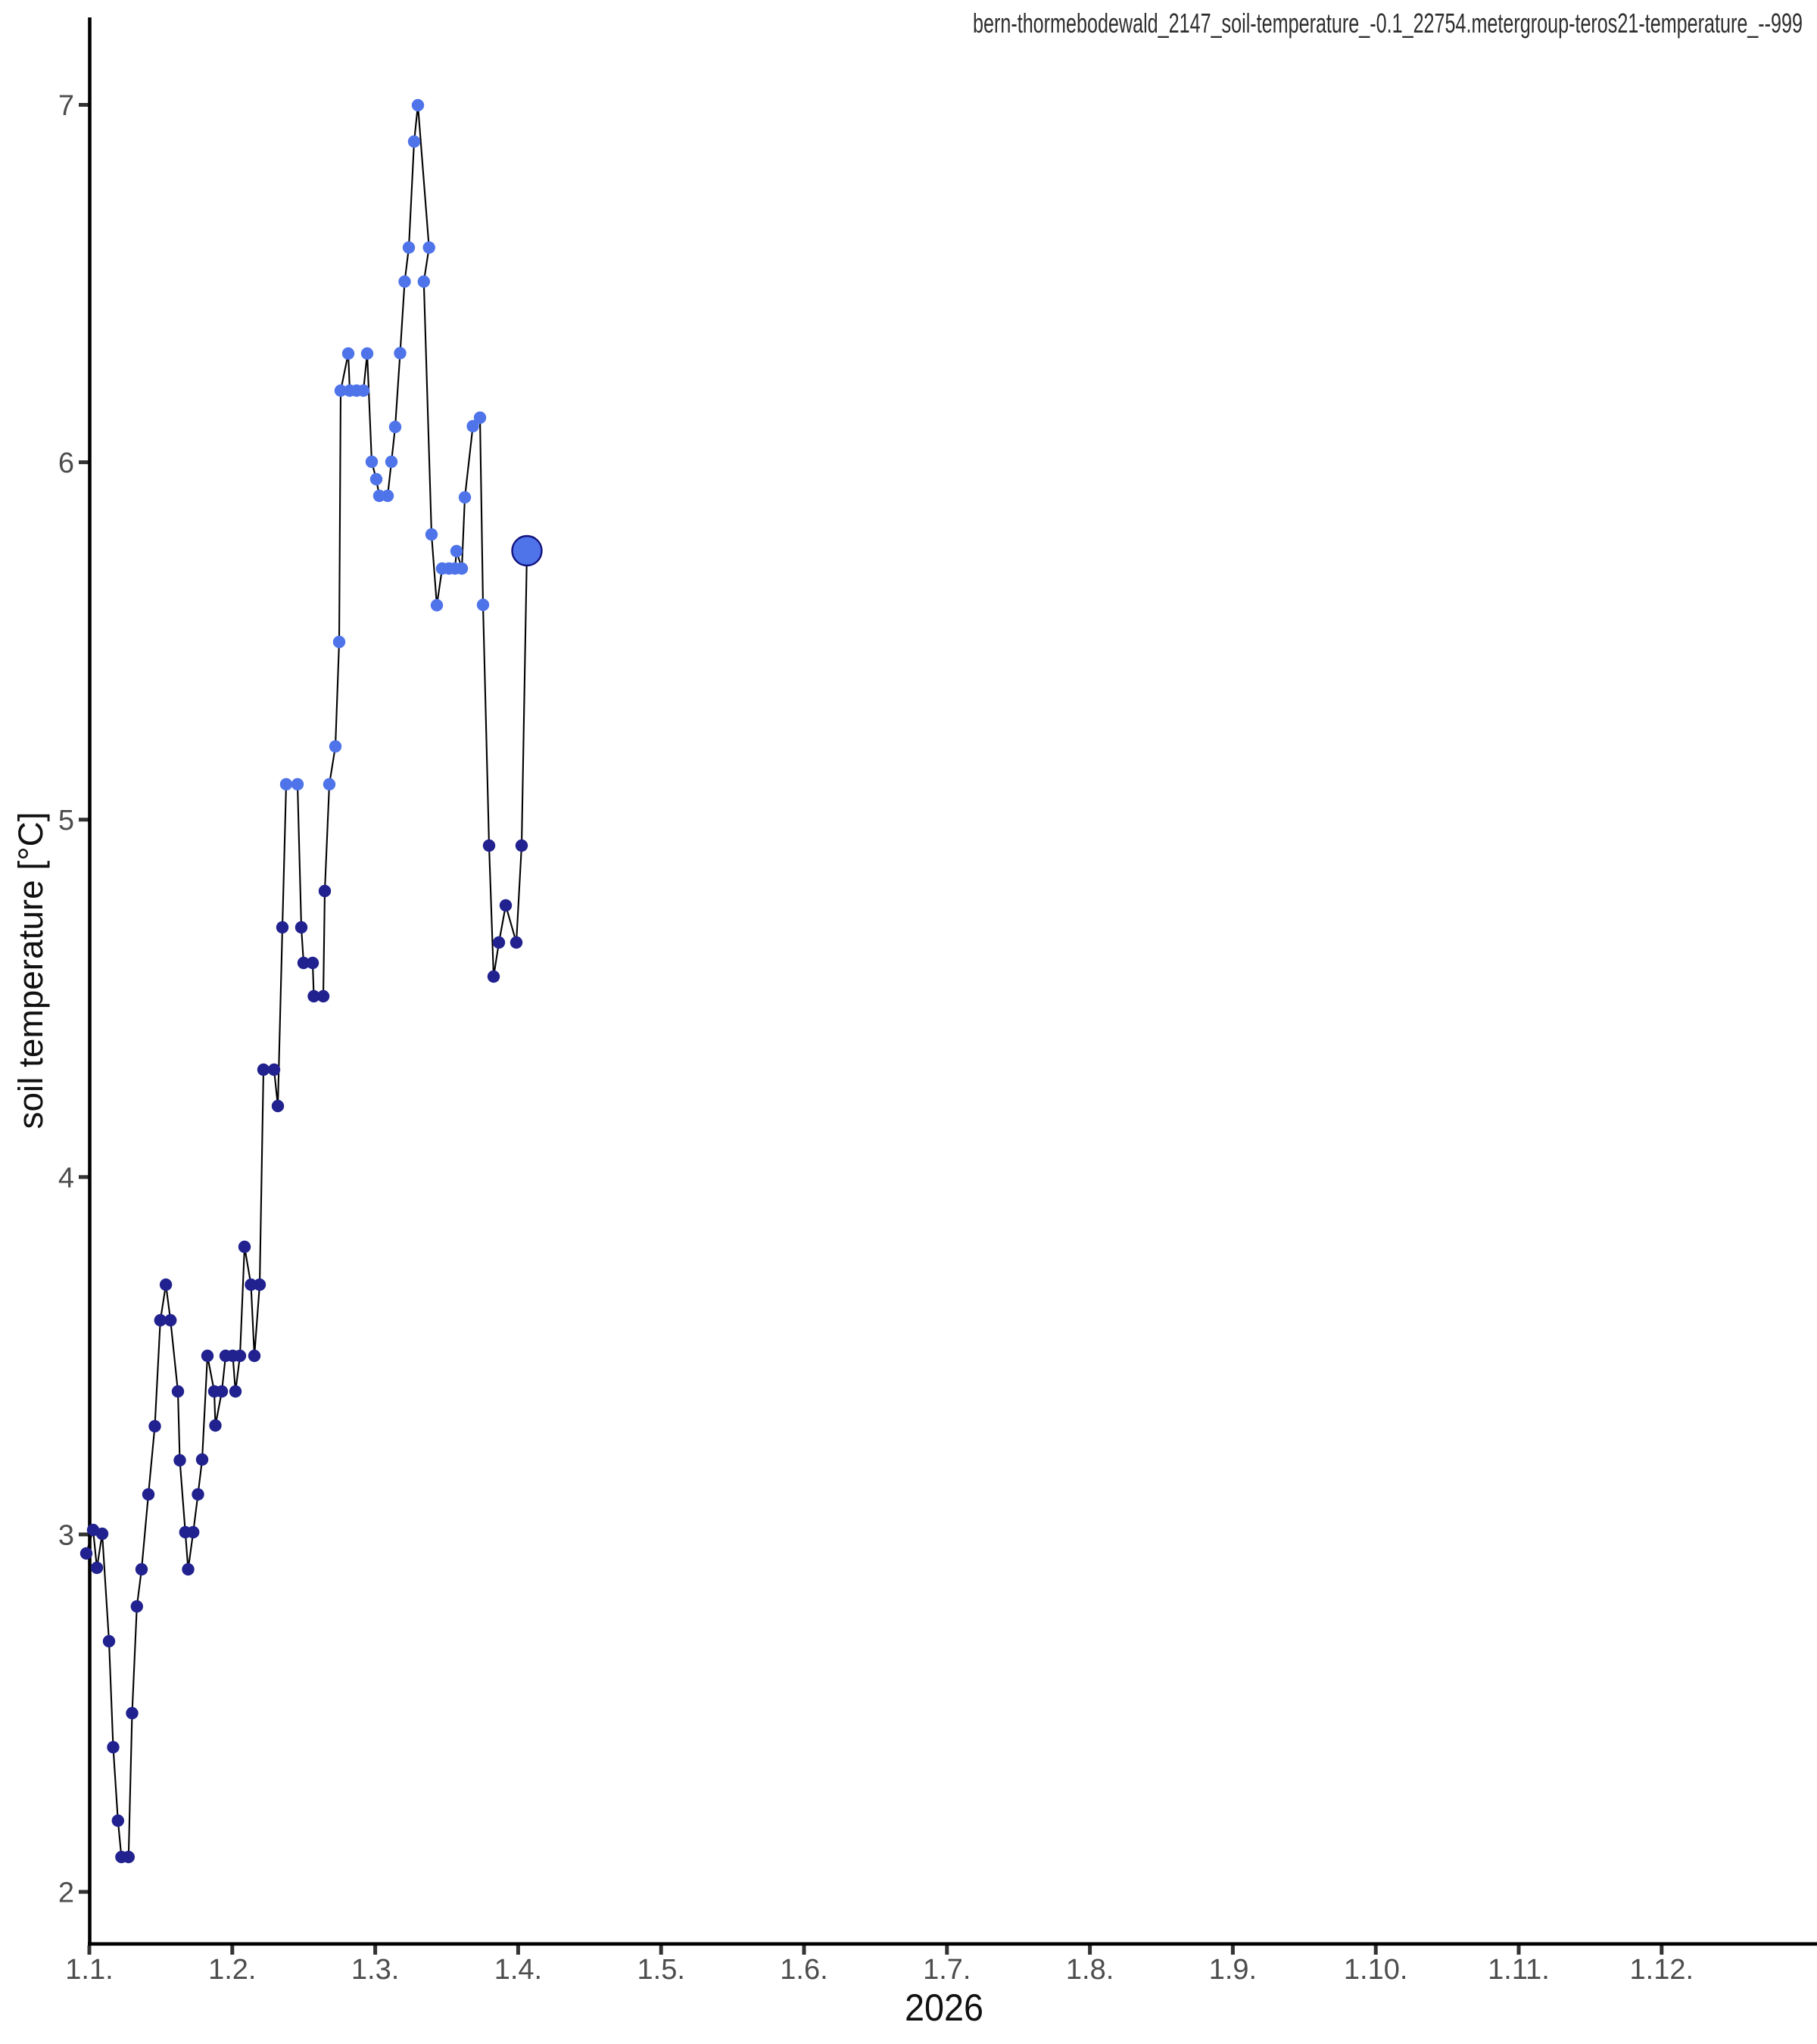  I want to click on svg-text: 2026, so click(944, 2007).